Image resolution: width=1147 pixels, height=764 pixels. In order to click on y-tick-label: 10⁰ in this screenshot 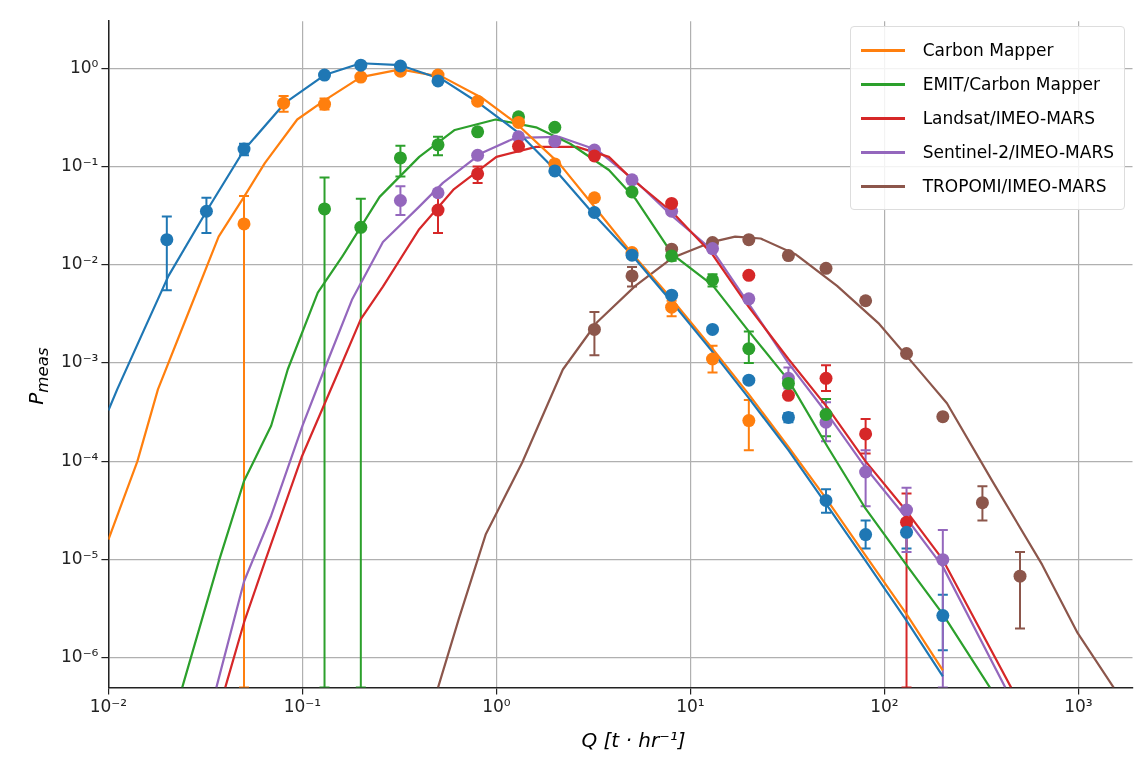, I will do `click(84, 66)`.